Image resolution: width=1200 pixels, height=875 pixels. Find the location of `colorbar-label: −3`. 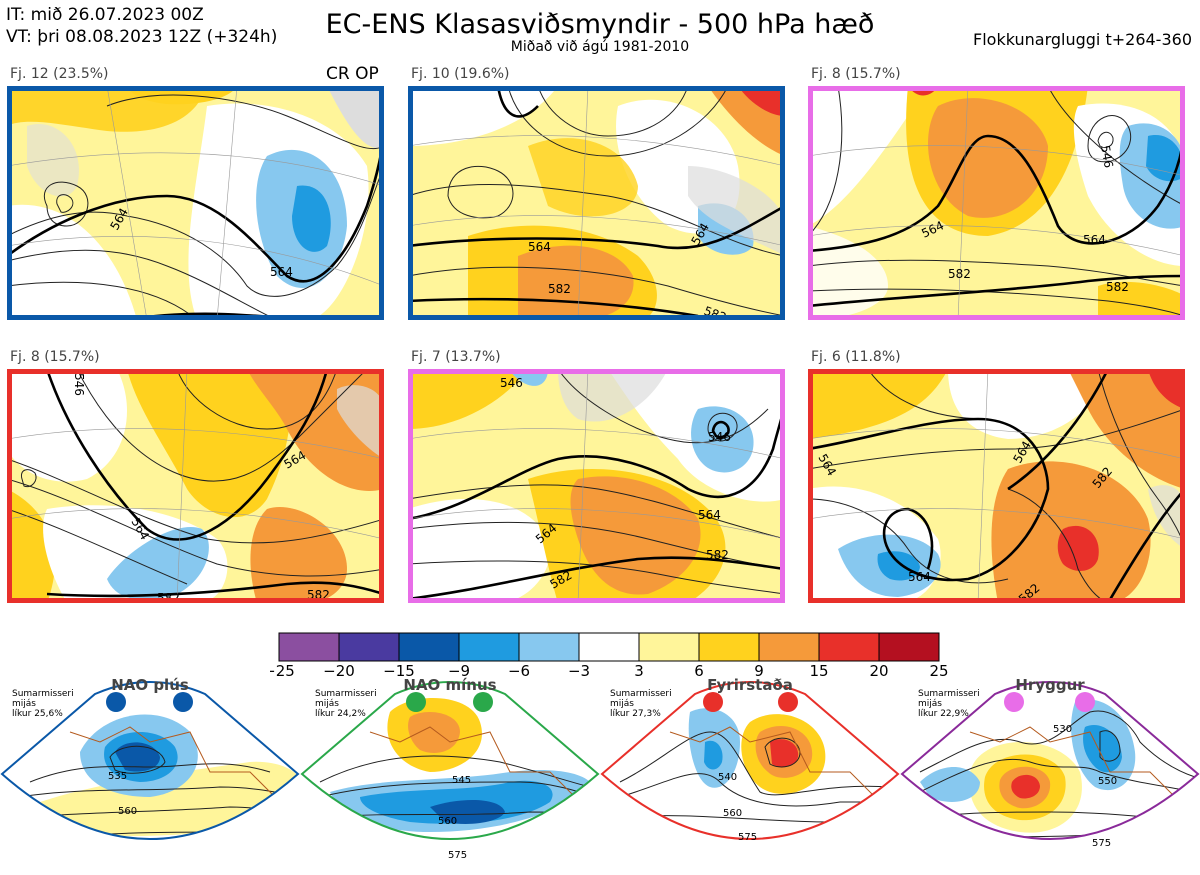

colorbar-label: −3 is located at coordinates (579, 671).